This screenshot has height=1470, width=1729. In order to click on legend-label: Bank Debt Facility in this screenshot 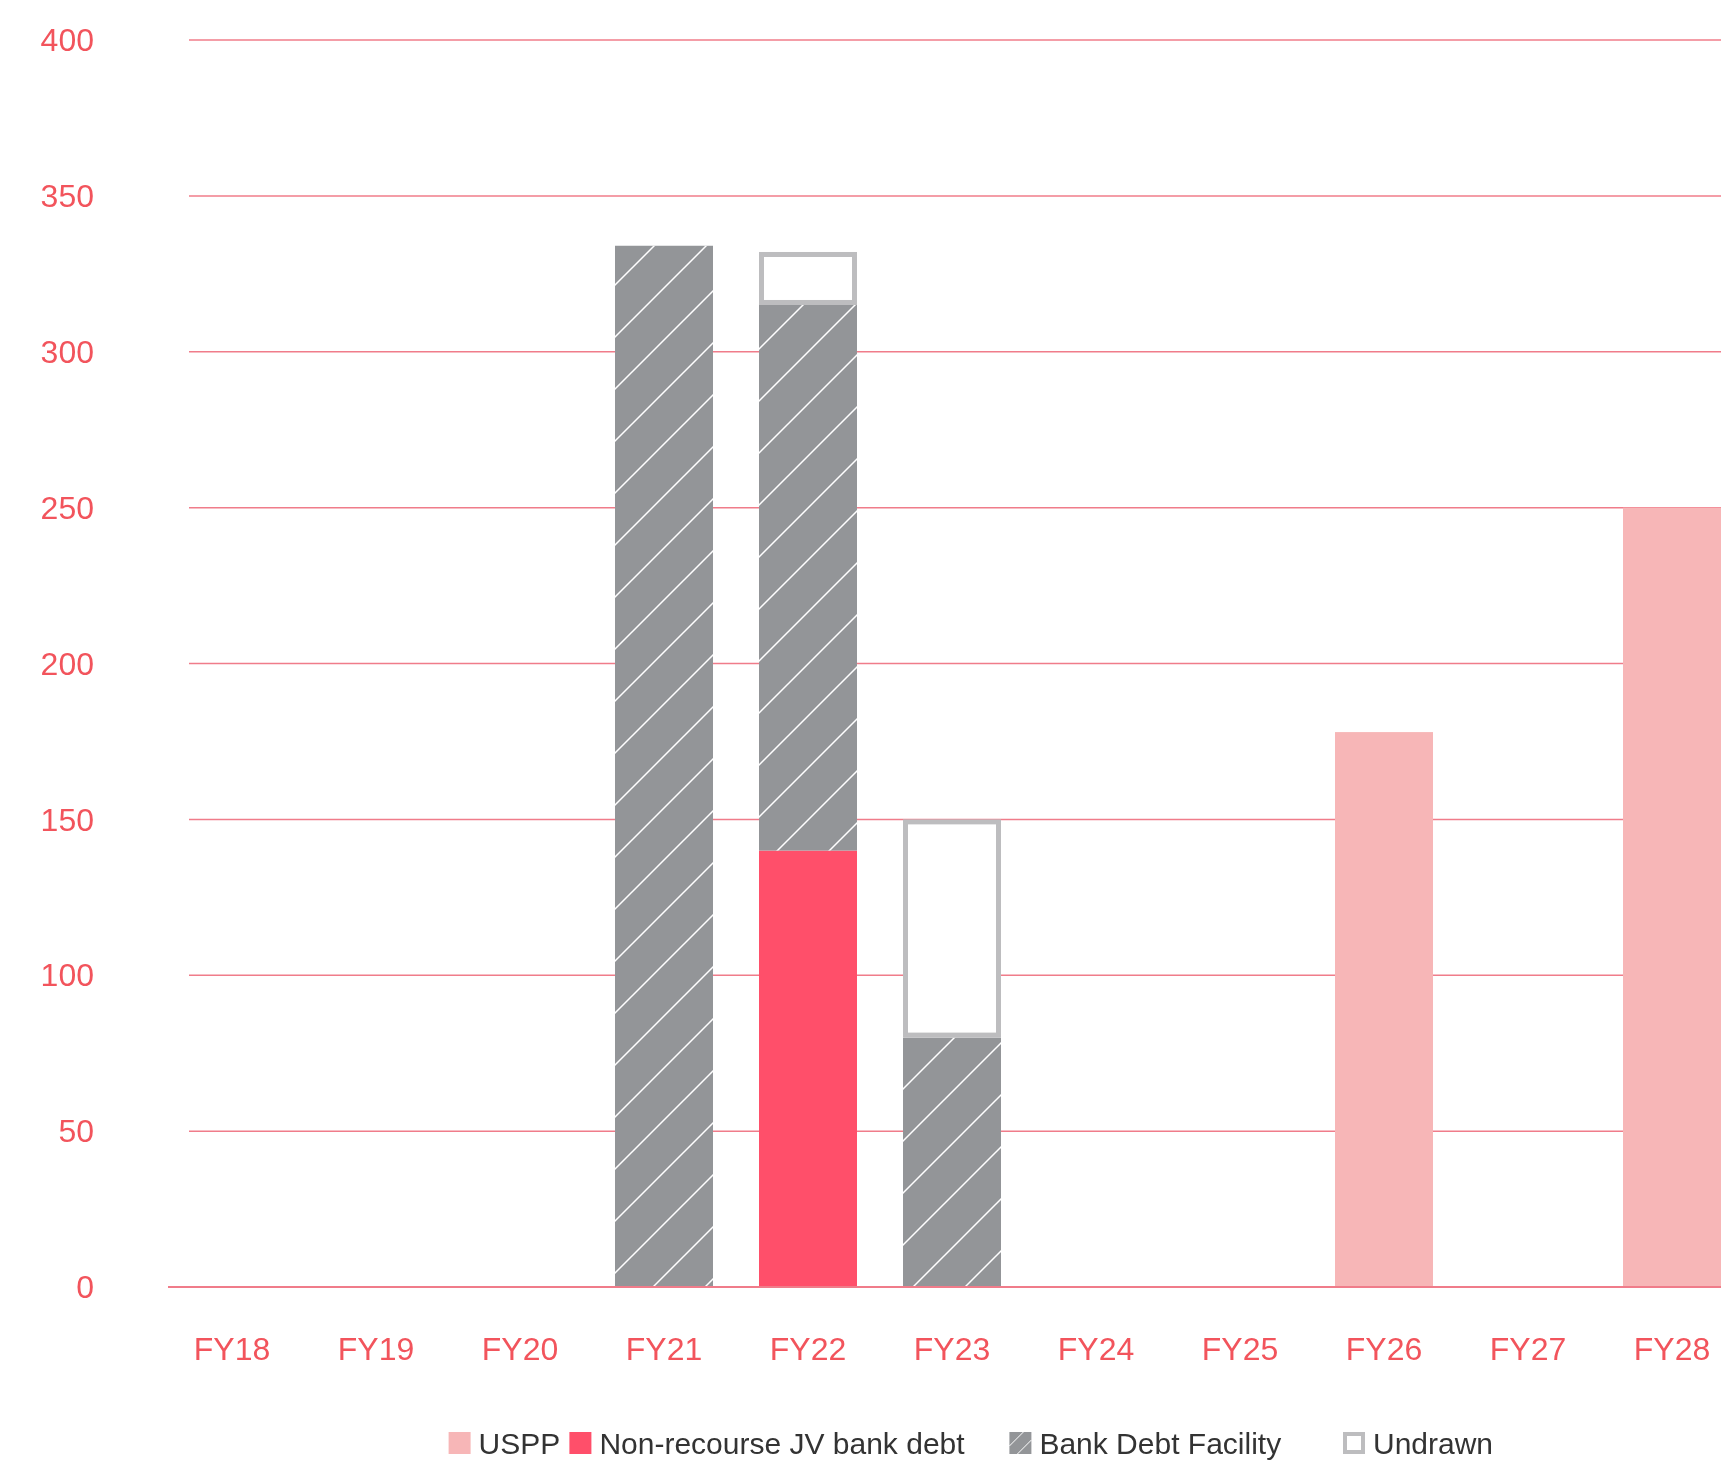, I will do `click(1160, 1443)`.